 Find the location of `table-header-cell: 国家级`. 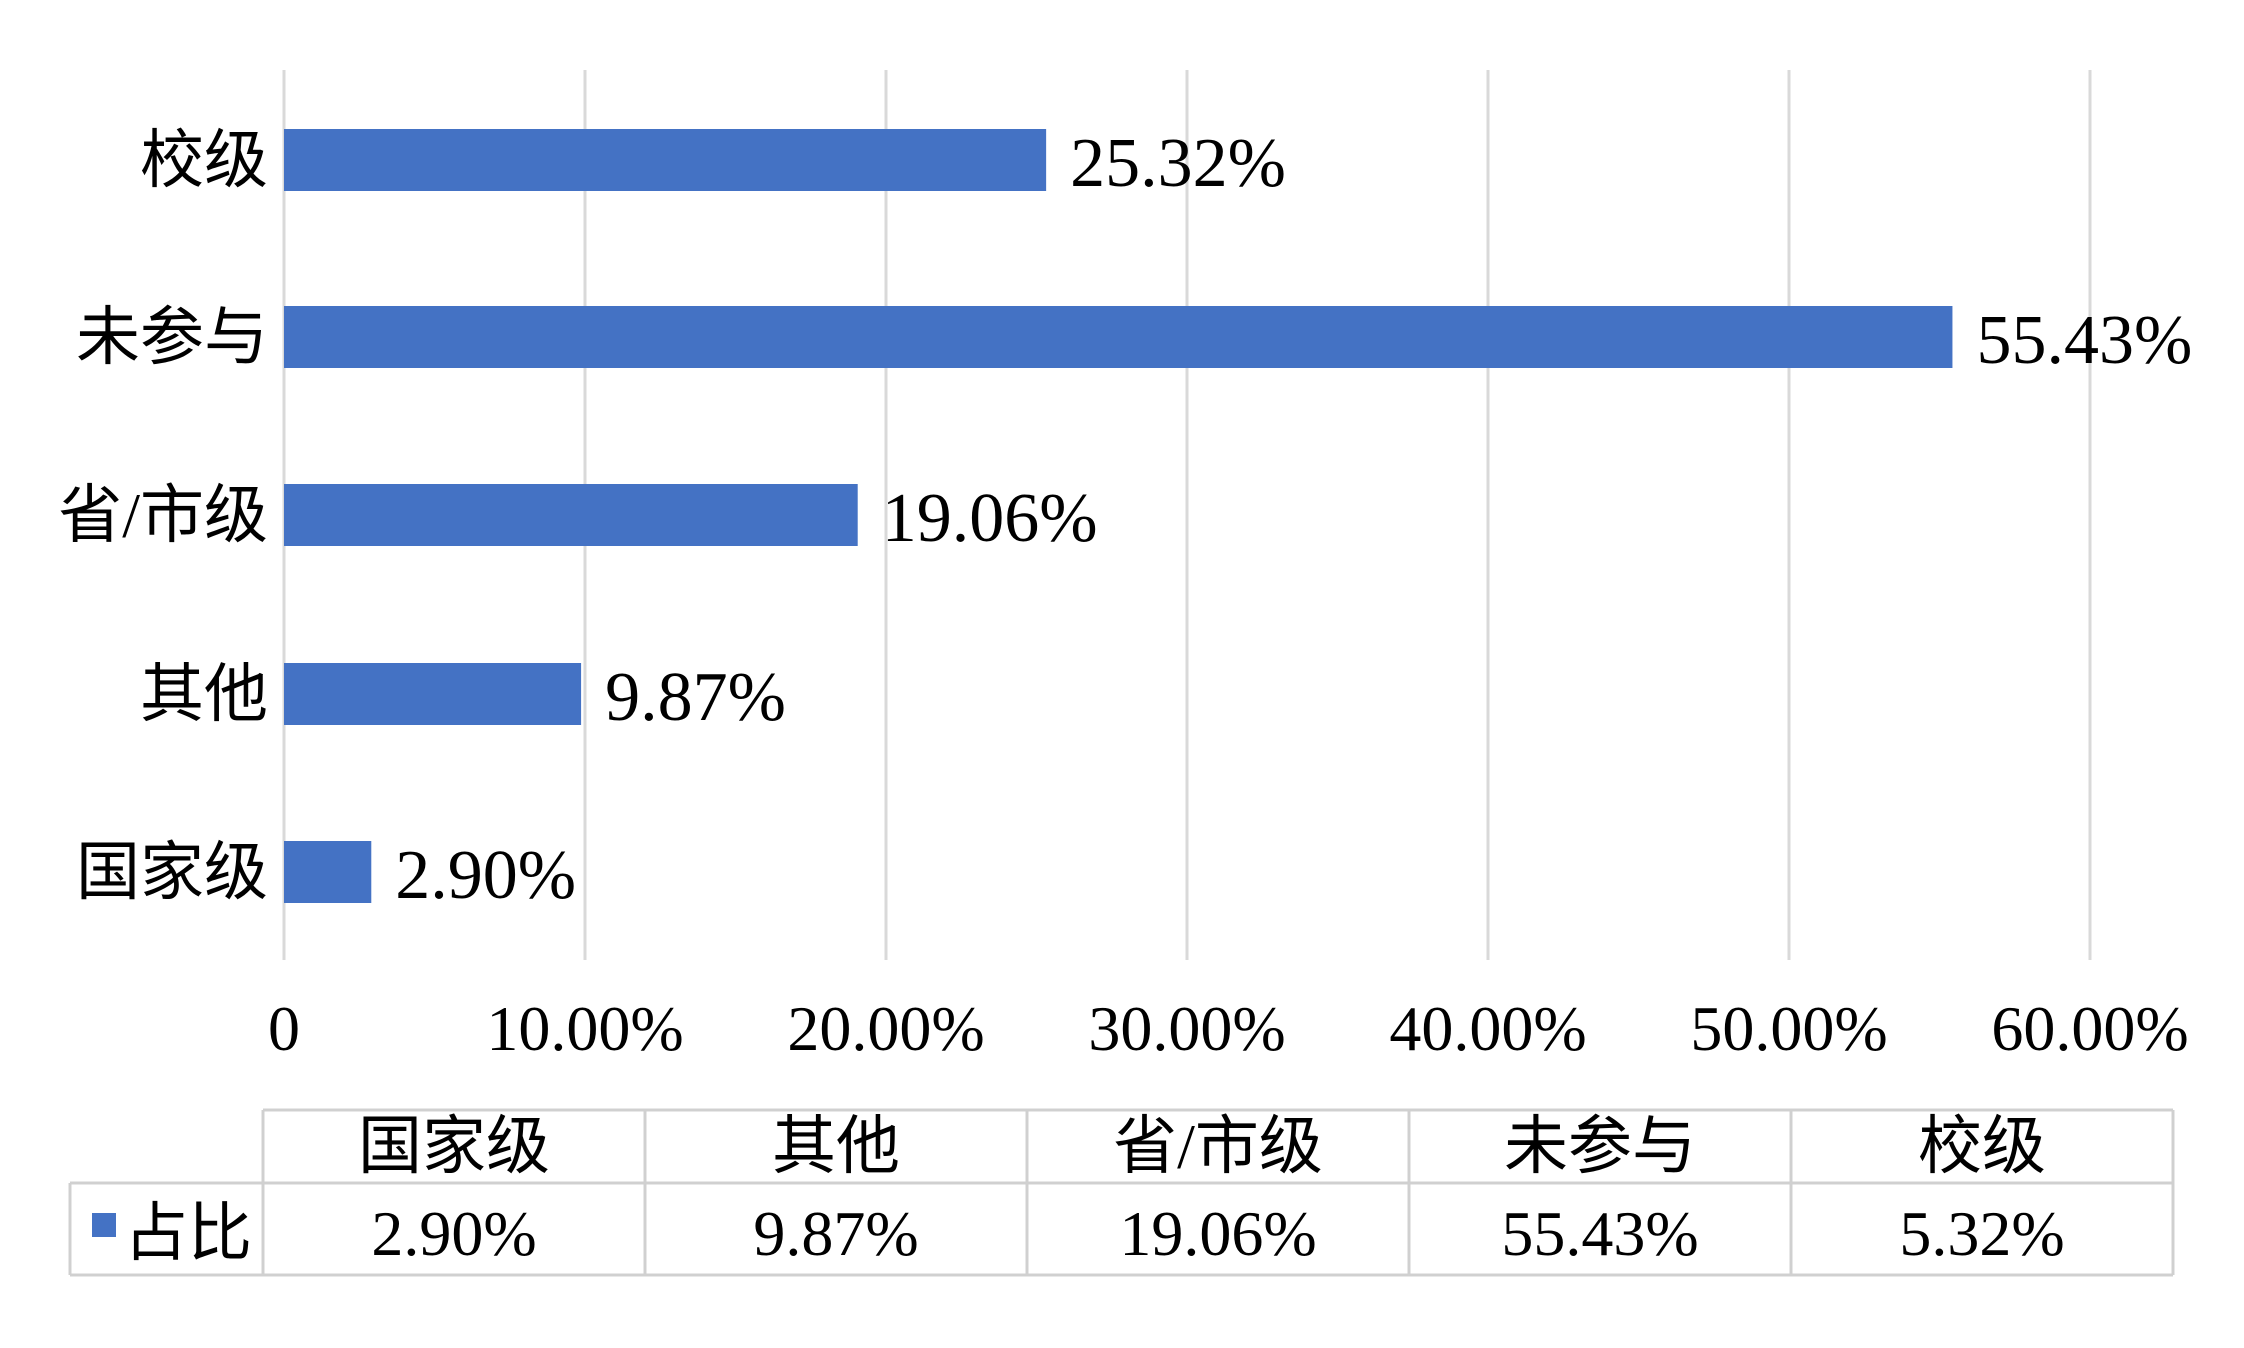

table-header-cell: 国家级 is located at coordinates (454, 1146).